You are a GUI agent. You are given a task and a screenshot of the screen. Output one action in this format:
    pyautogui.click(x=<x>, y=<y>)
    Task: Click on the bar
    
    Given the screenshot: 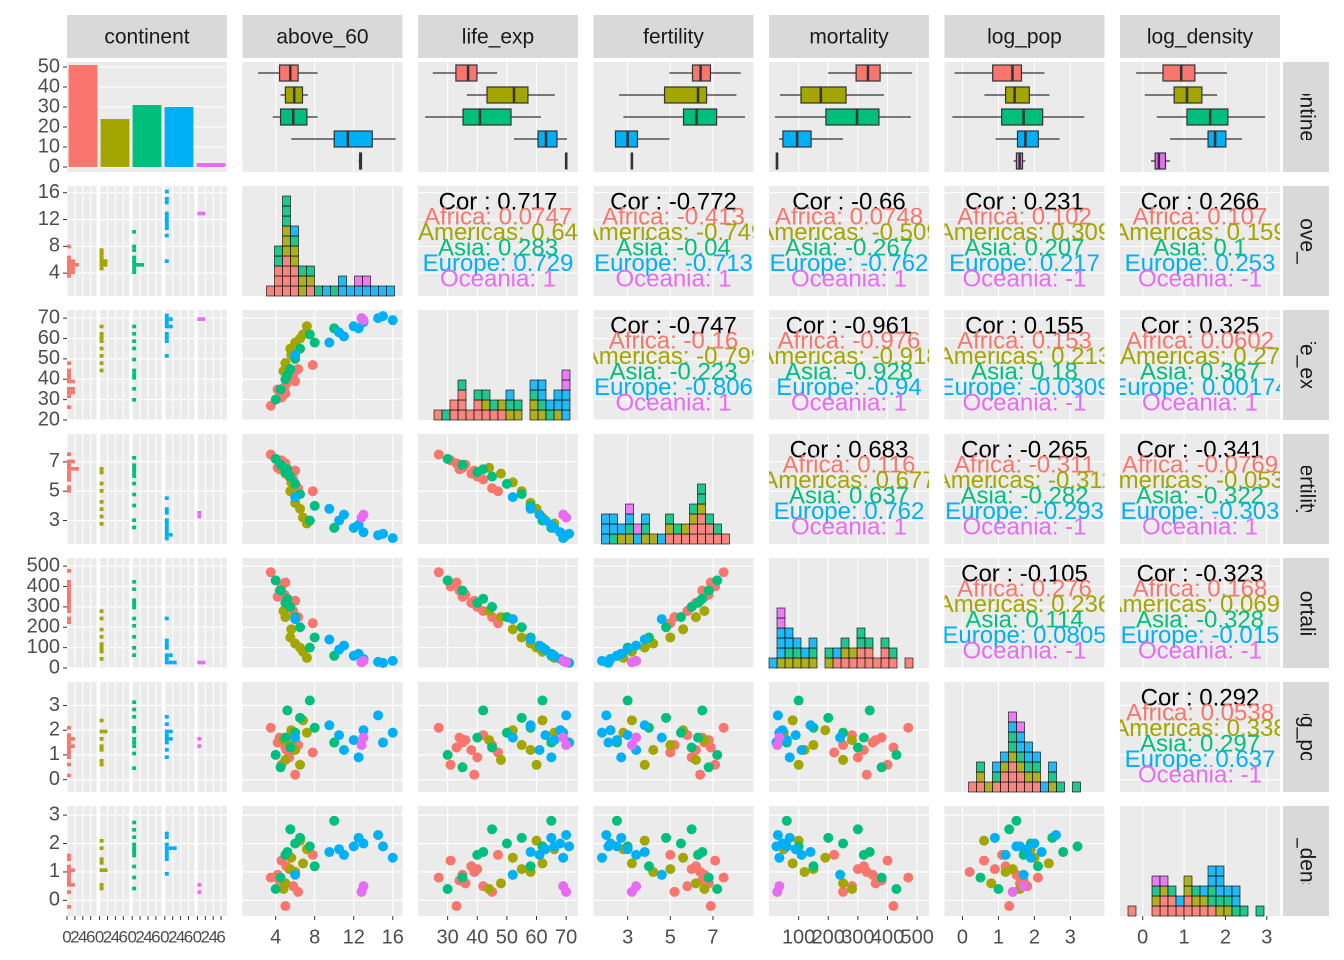 What is the action you would take?
    pyautogui.click(x=179, y=137)
    